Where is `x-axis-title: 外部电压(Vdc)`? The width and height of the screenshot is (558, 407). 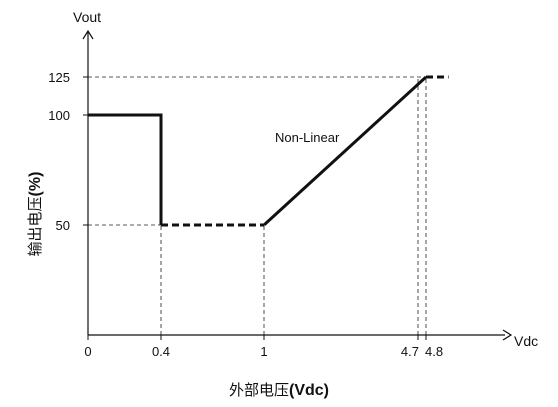 x-axis-title: 外部电压(Vdc) is located at coordinates (279, 390).